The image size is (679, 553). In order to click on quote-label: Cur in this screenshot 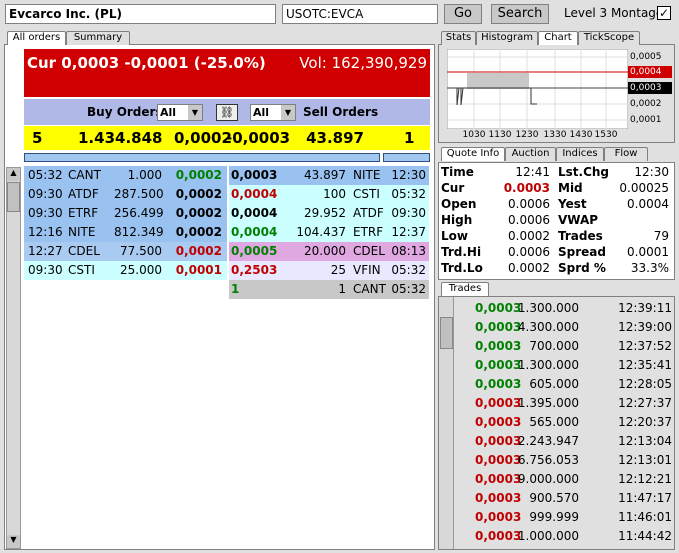, I will do `click(453, 188)`.